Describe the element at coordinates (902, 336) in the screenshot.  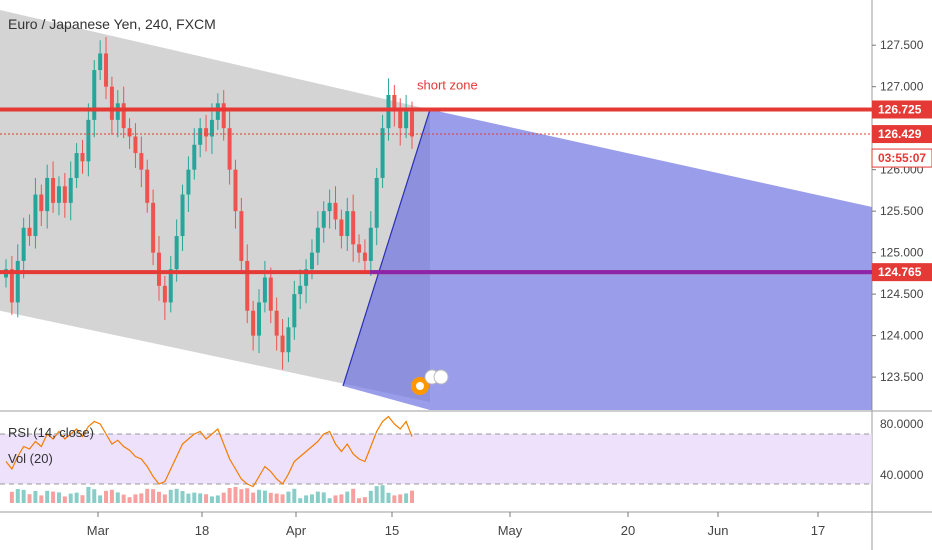
I see `price-tick-label: 124.000` at that location.